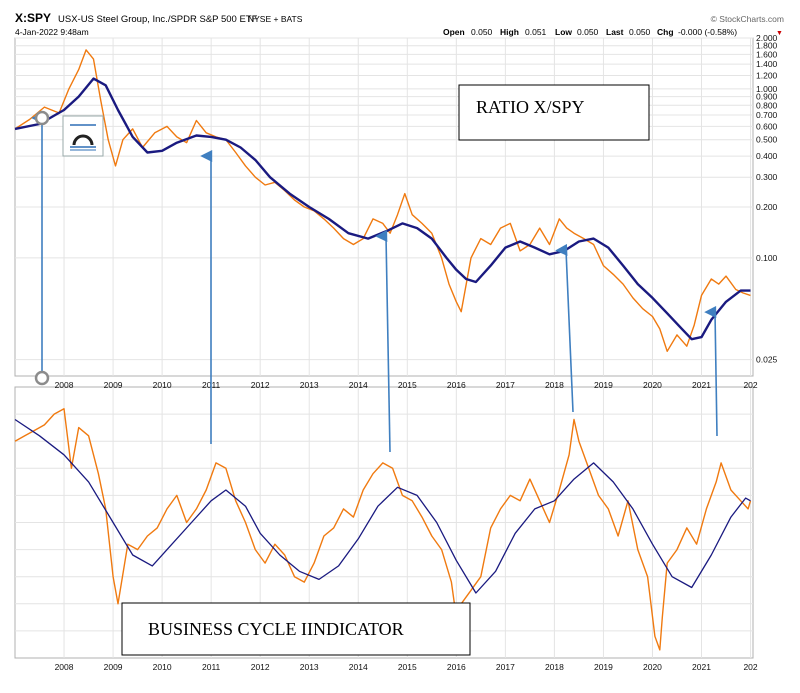  I want to click on chart-tool-icon, so click(83, 136).